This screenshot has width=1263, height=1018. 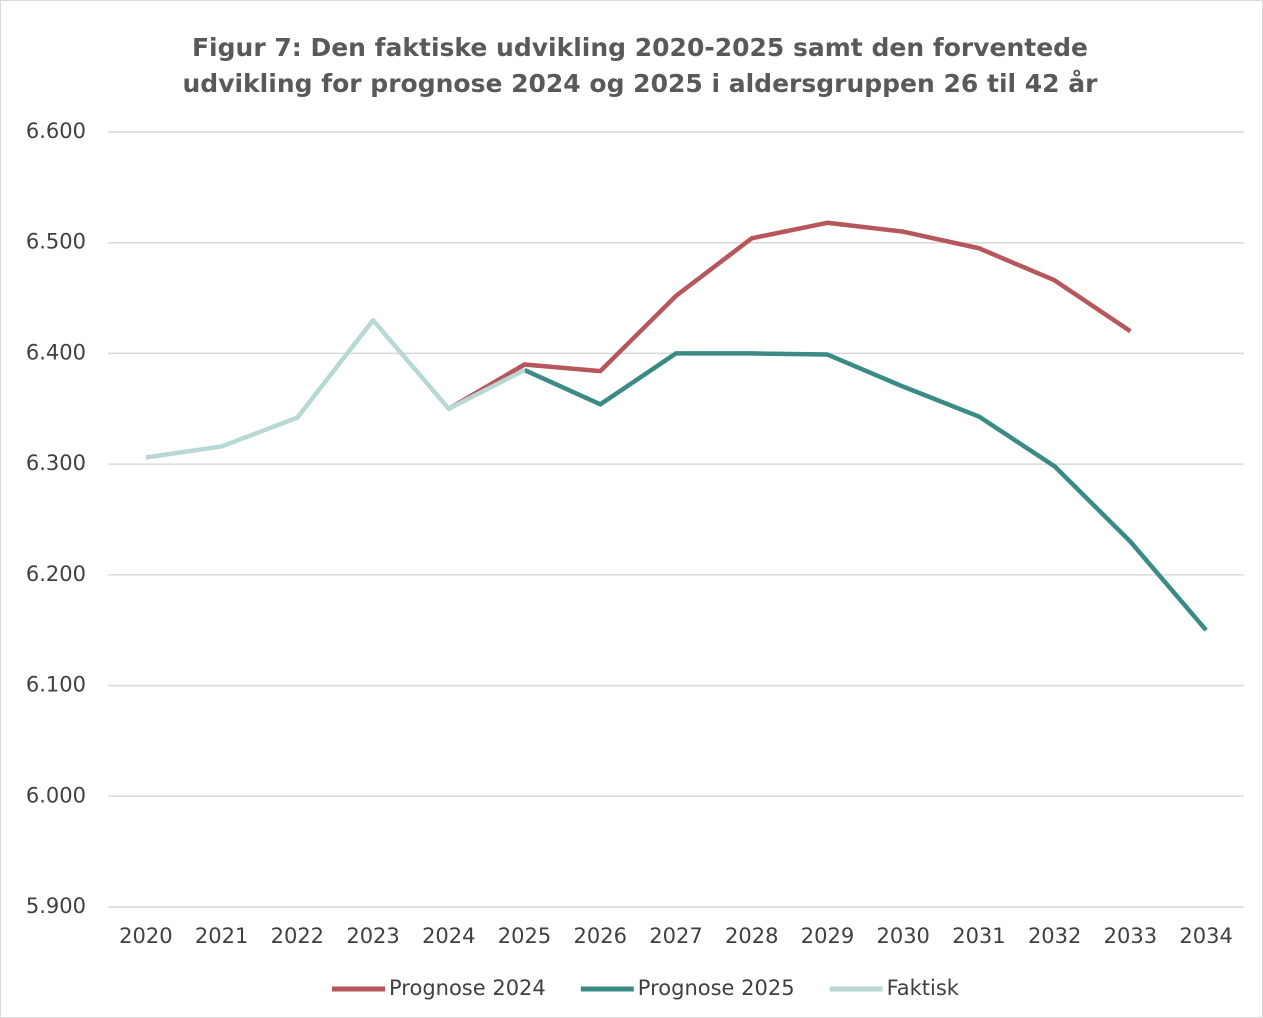 I want to click on x-tick-label: 2027, so click(x=675, y=936).